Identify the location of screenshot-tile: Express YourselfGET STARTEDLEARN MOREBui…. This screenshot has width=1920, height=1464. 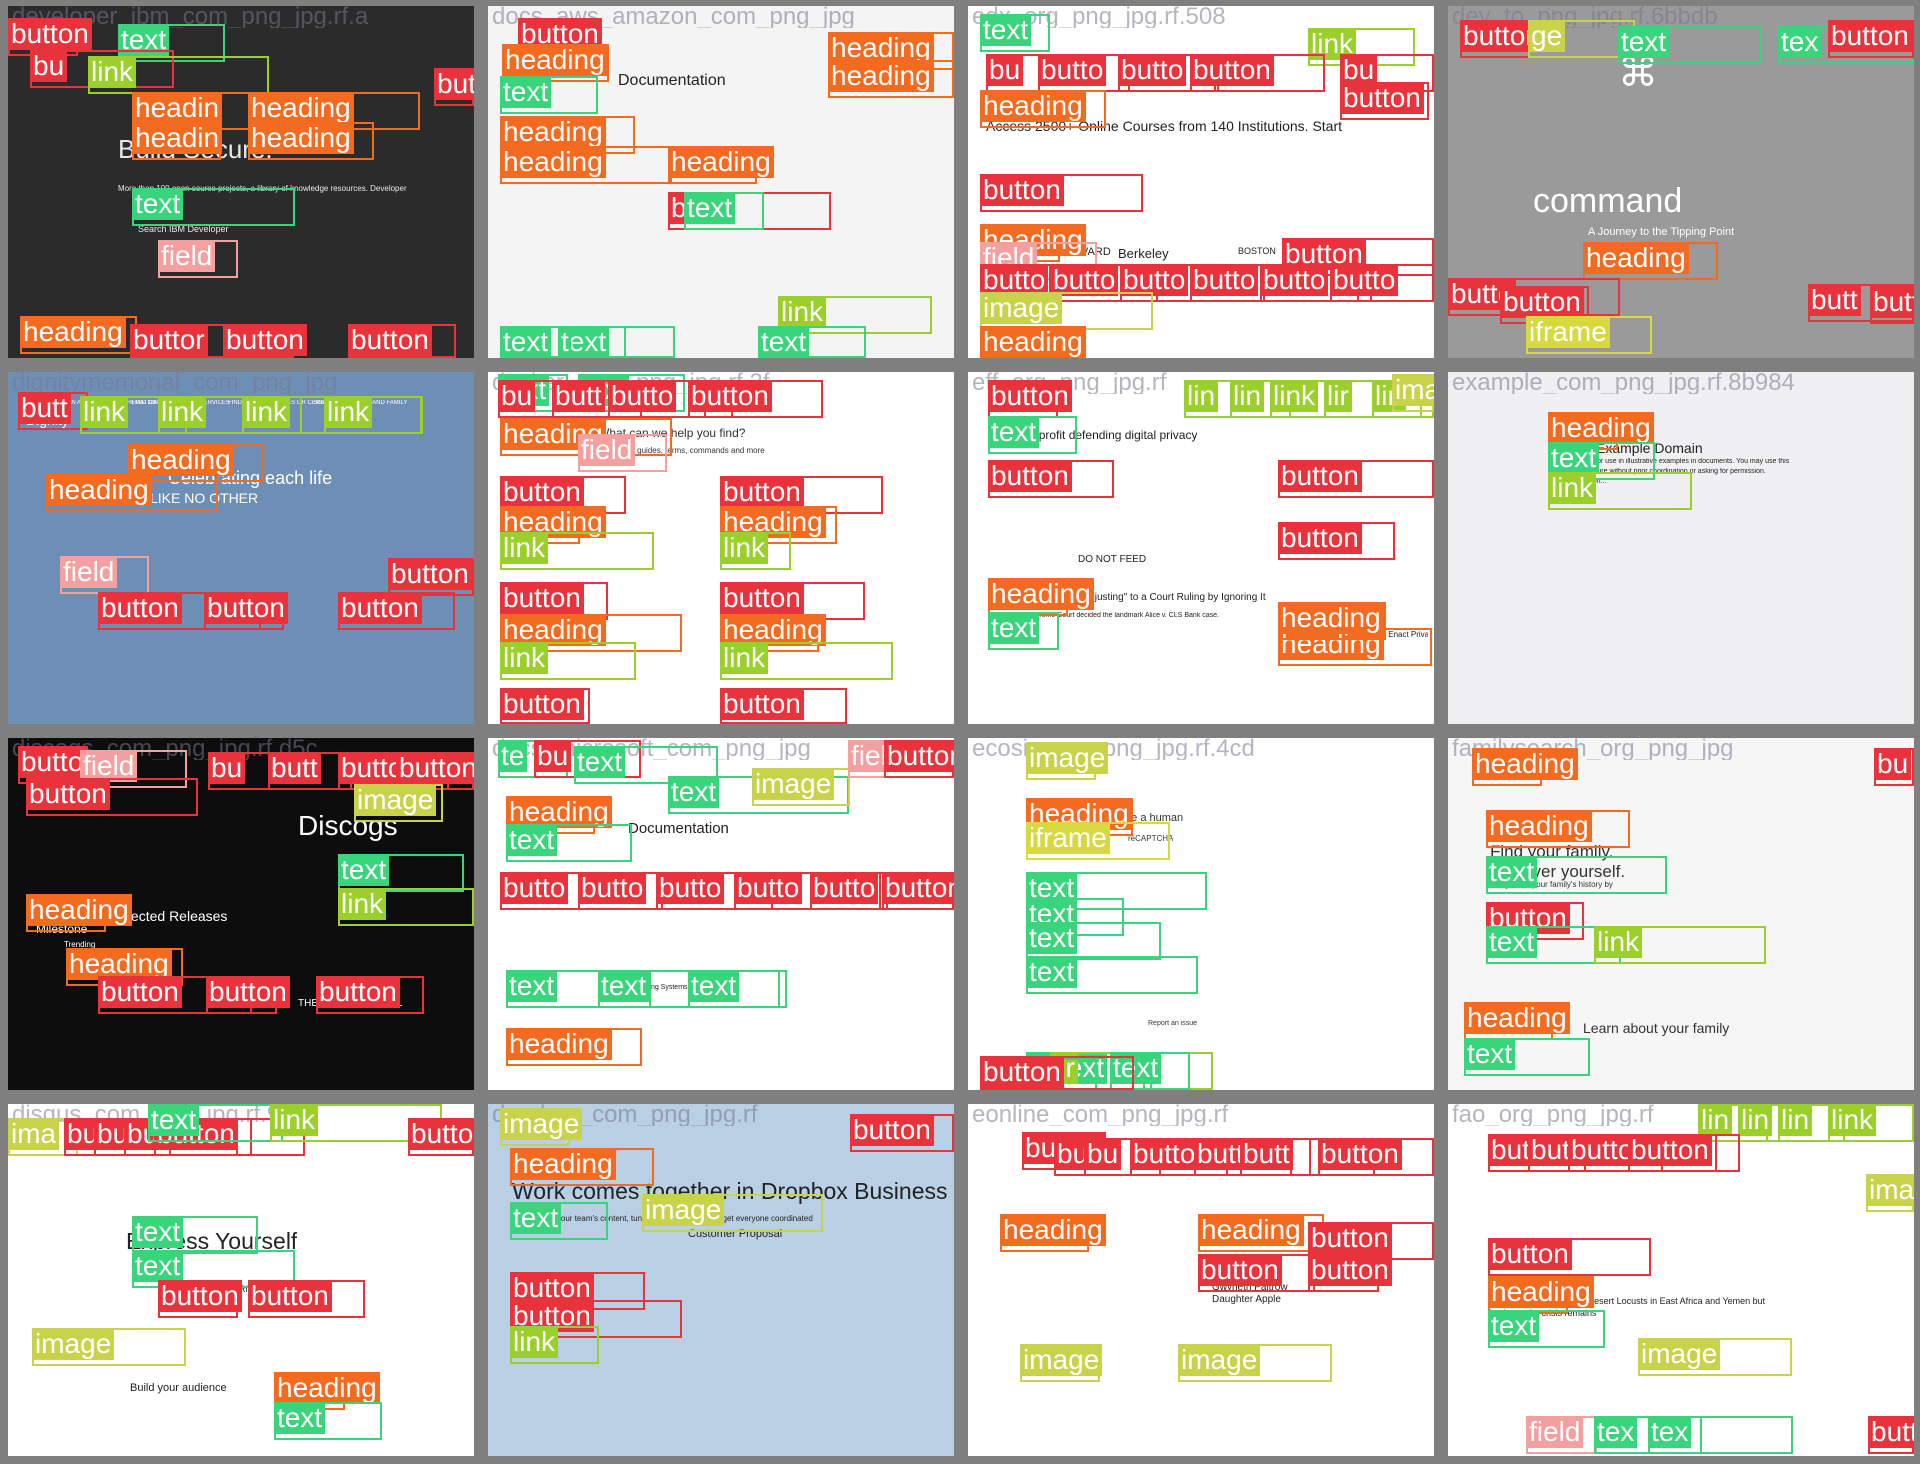
(241, 1280).